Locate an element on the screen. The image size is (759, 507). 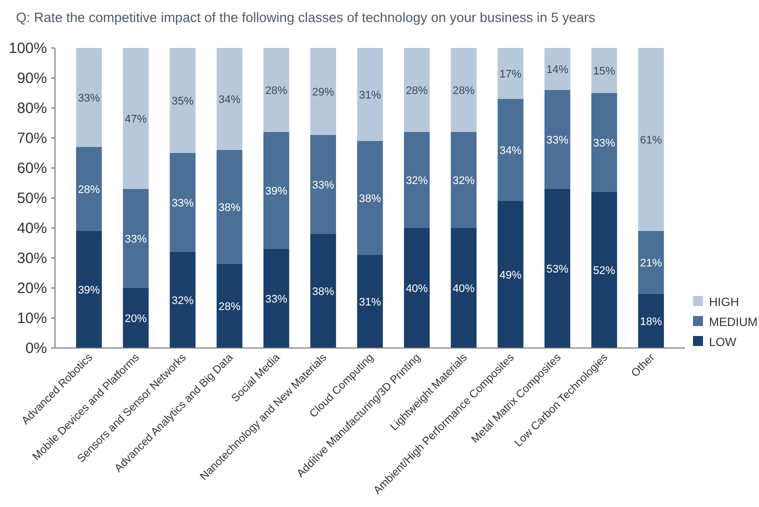
data-label: 52% is located at coordinates (604, 271).